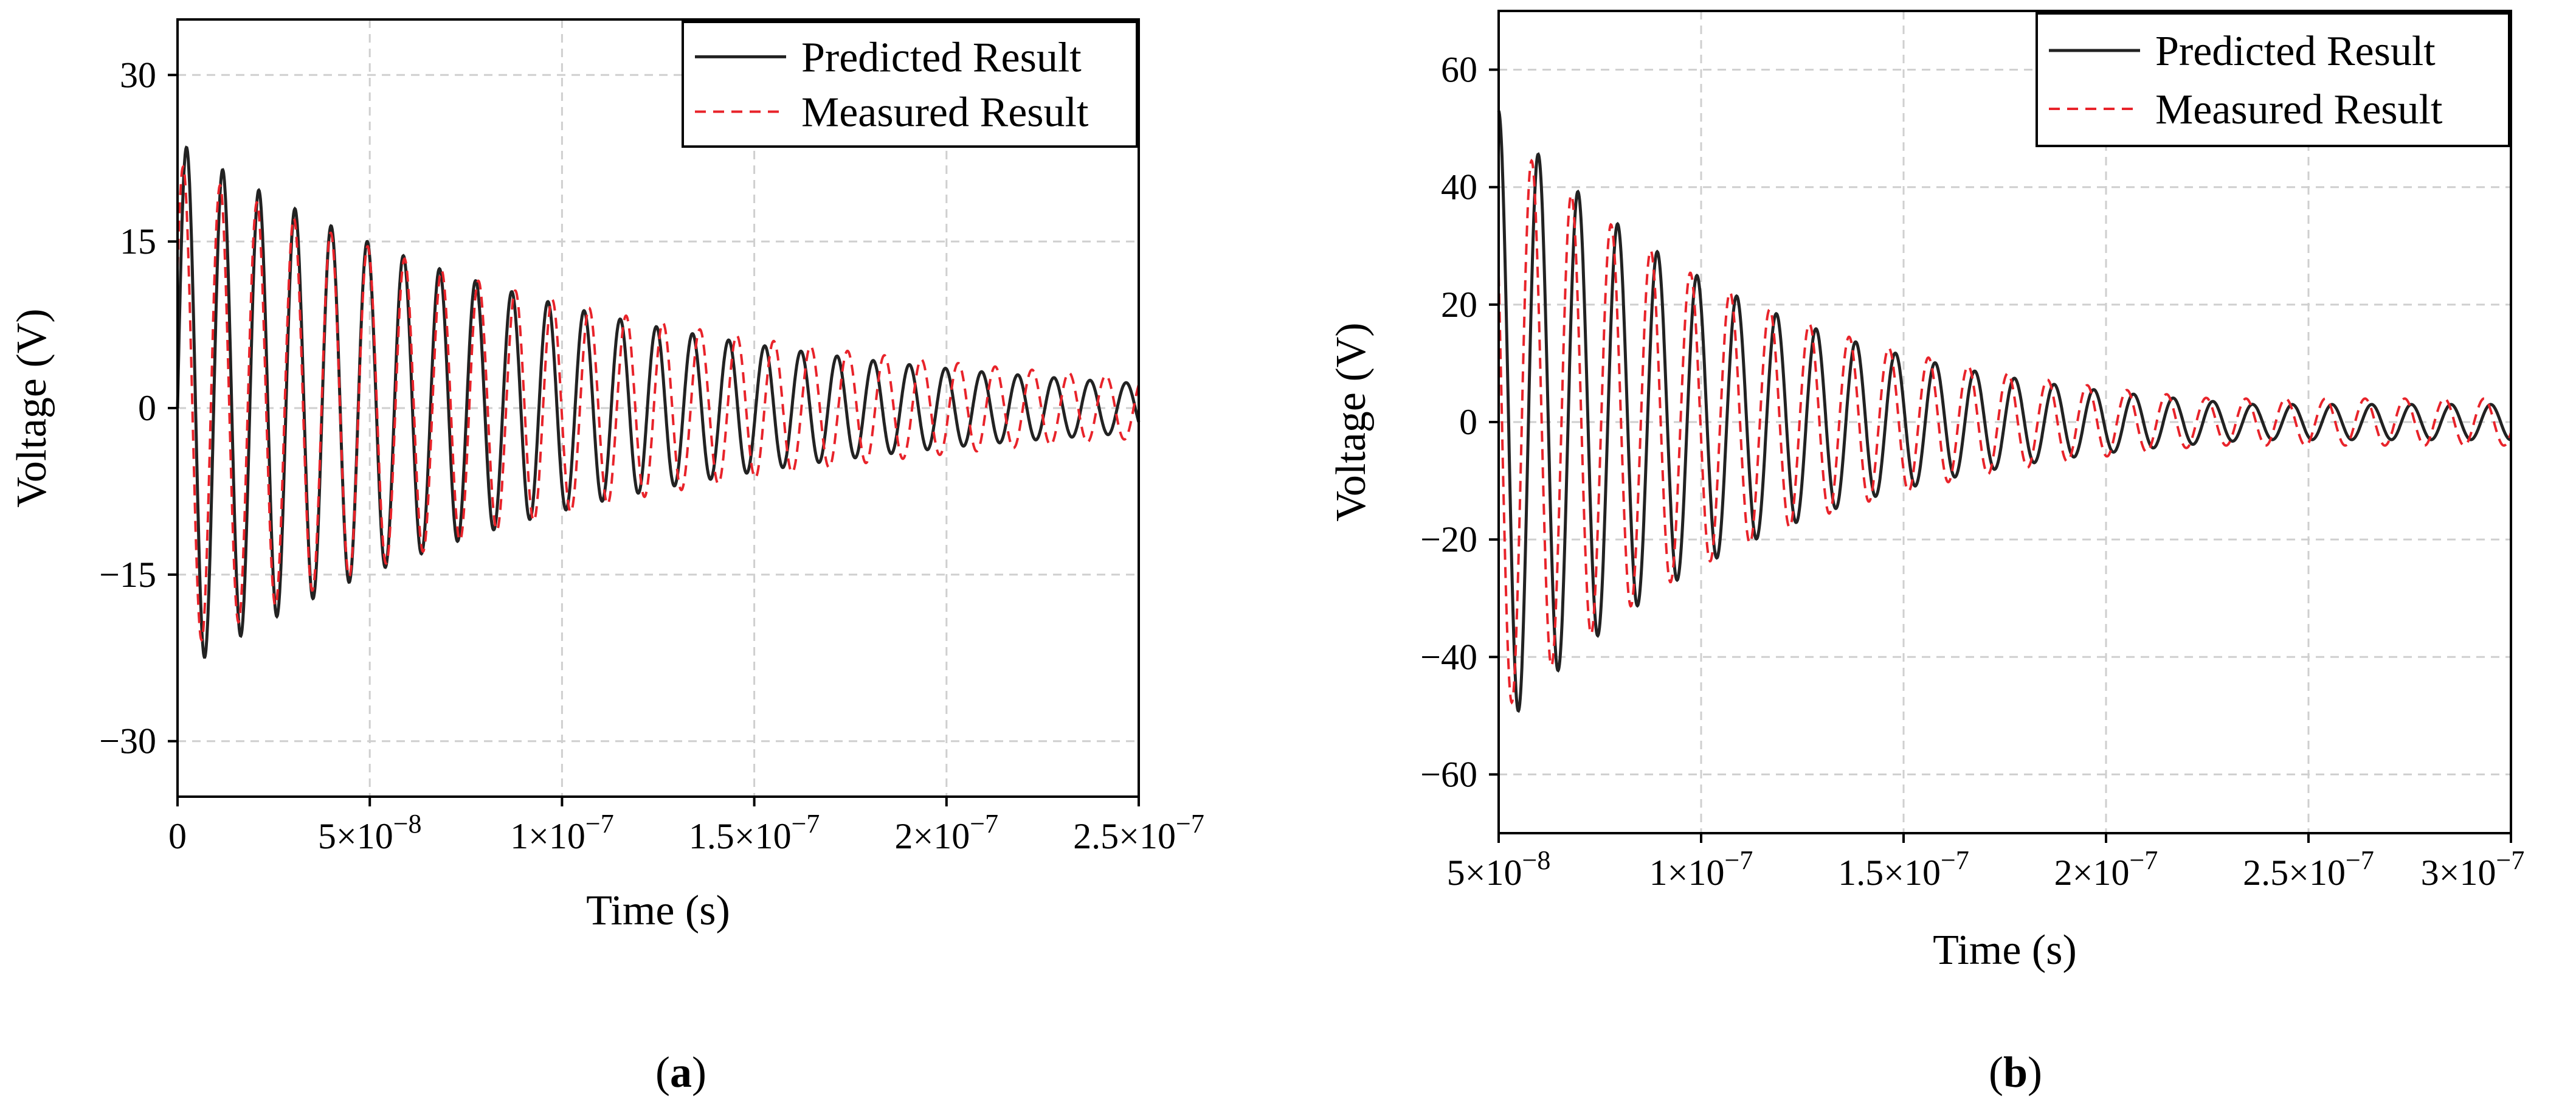 This screenshot has height=1119, width=2576. What do you see at coordinates (2299, 109) in the screenshot?
I see `legend-label-measured-b: Measured Result` at bounding box center [2299, 109].